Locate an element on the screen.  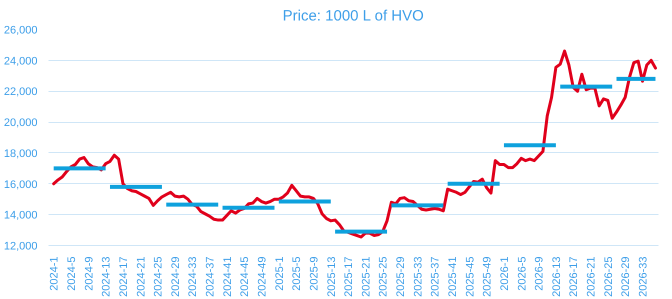
x-tick-label: 2026-21 is located at coordinates (592, 276).